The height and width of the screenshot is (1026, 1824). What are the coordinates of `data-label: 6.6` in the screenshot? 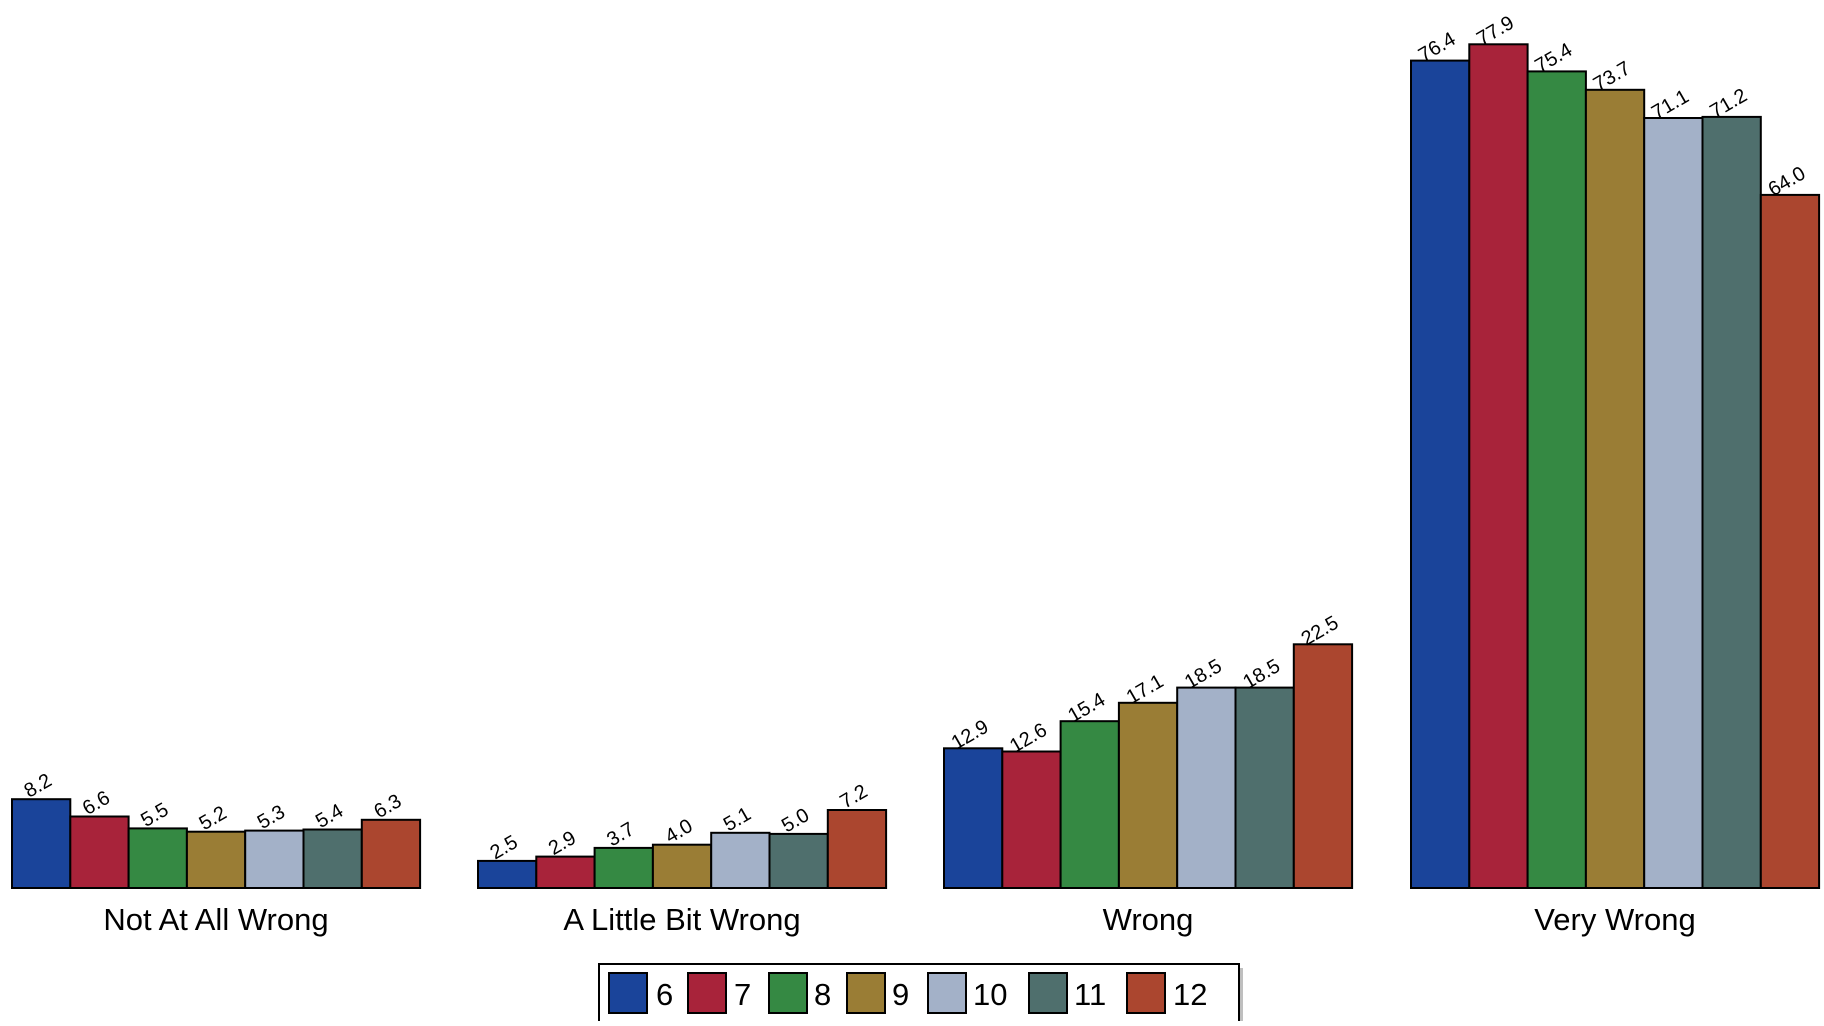 It's located at (96, 803).